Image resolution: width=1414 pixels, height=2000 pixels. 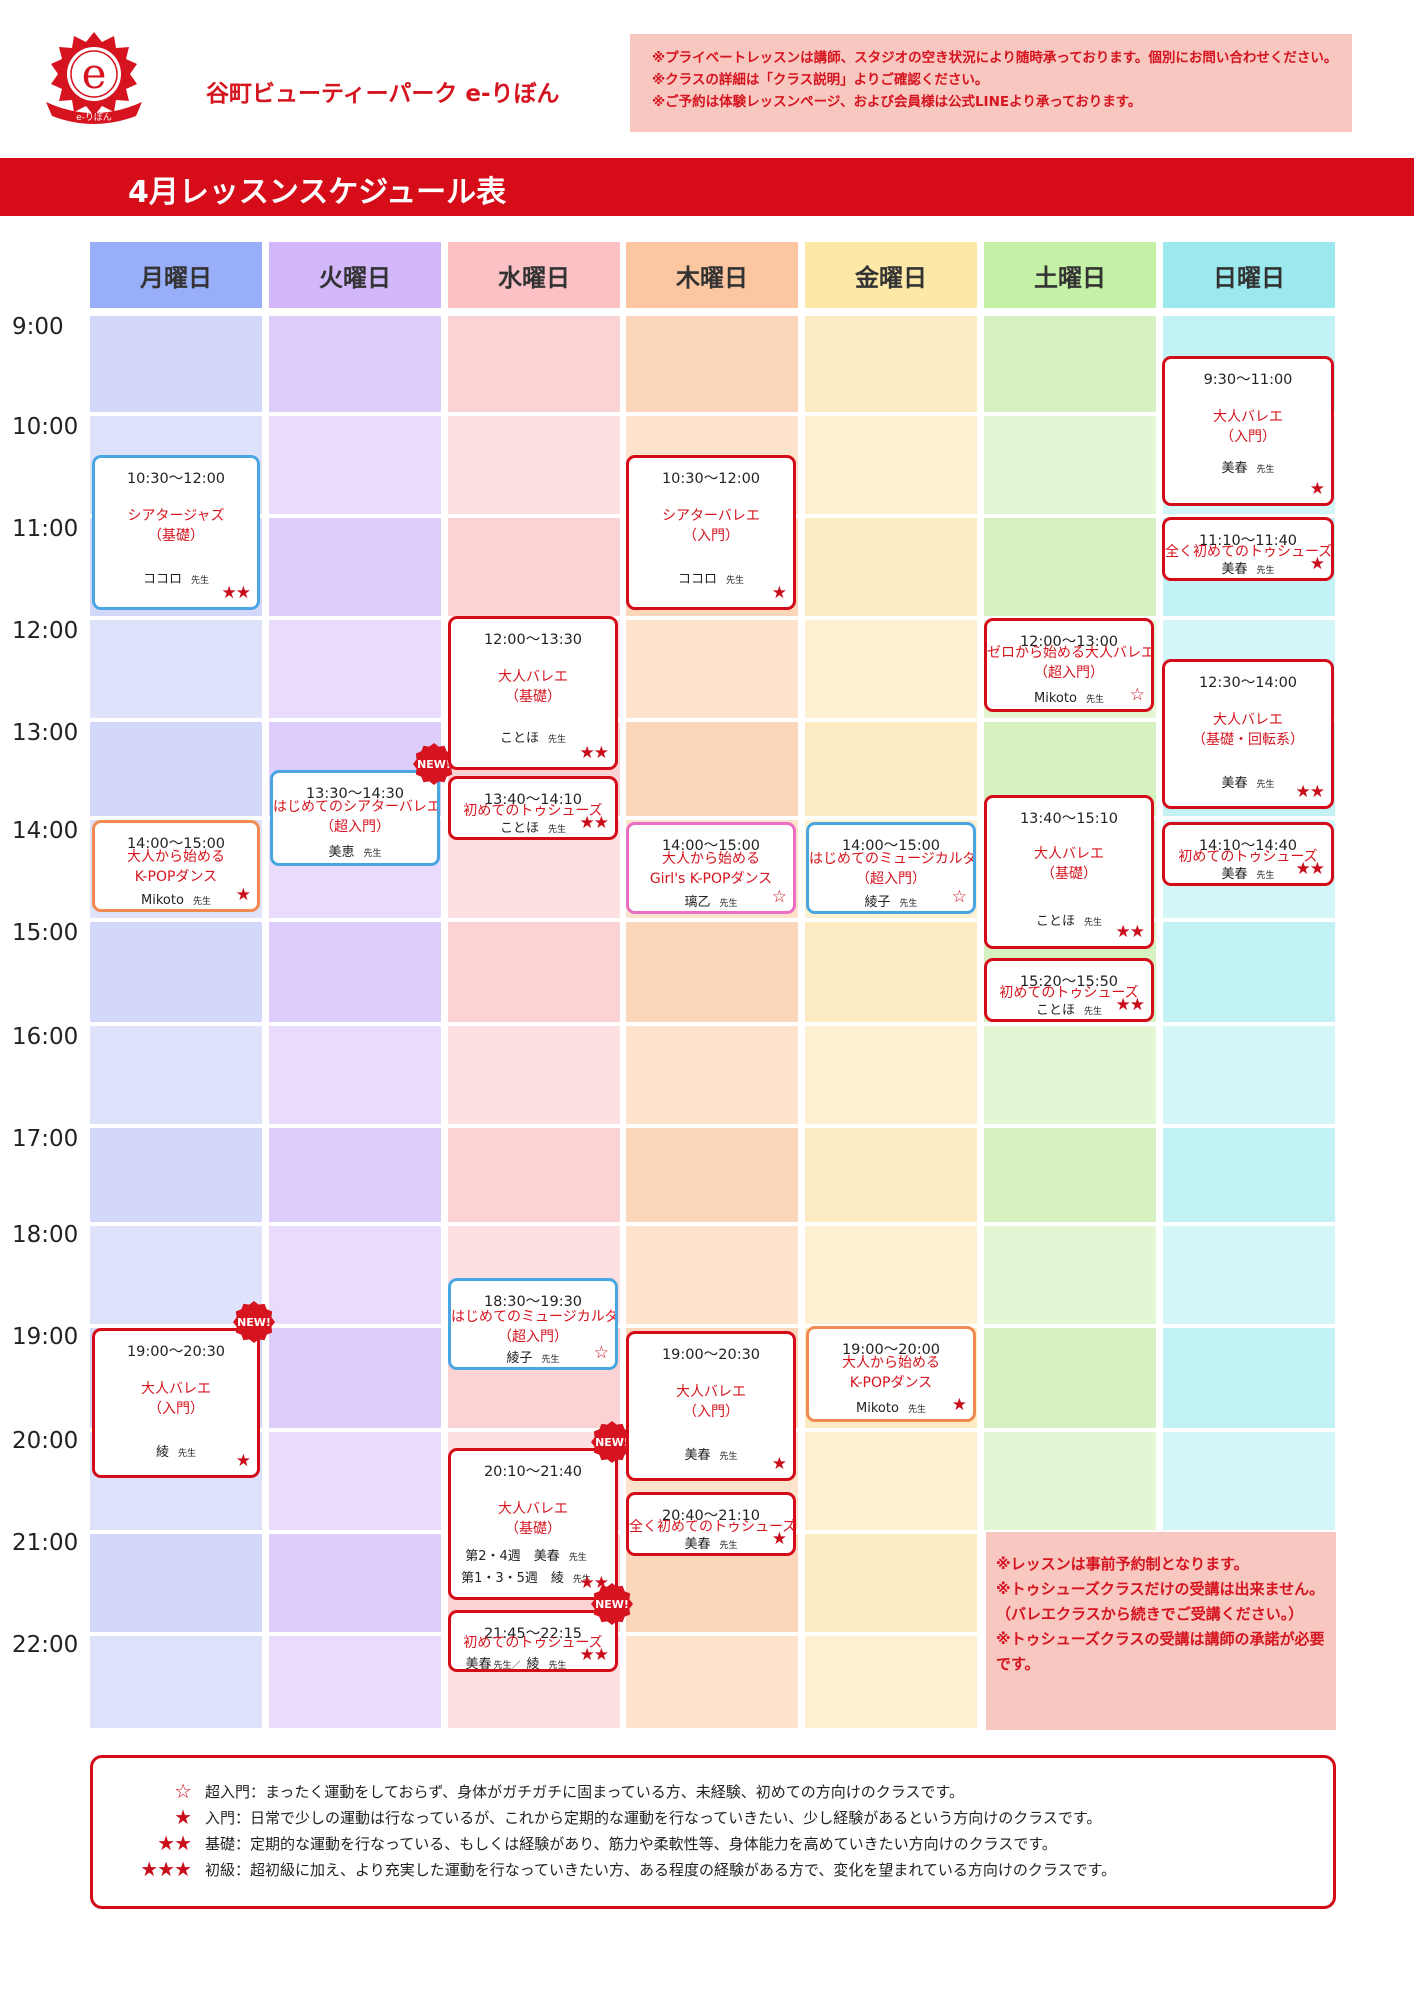 I want to click on teacher-name: 璃乙, so click(x=697, y=902).